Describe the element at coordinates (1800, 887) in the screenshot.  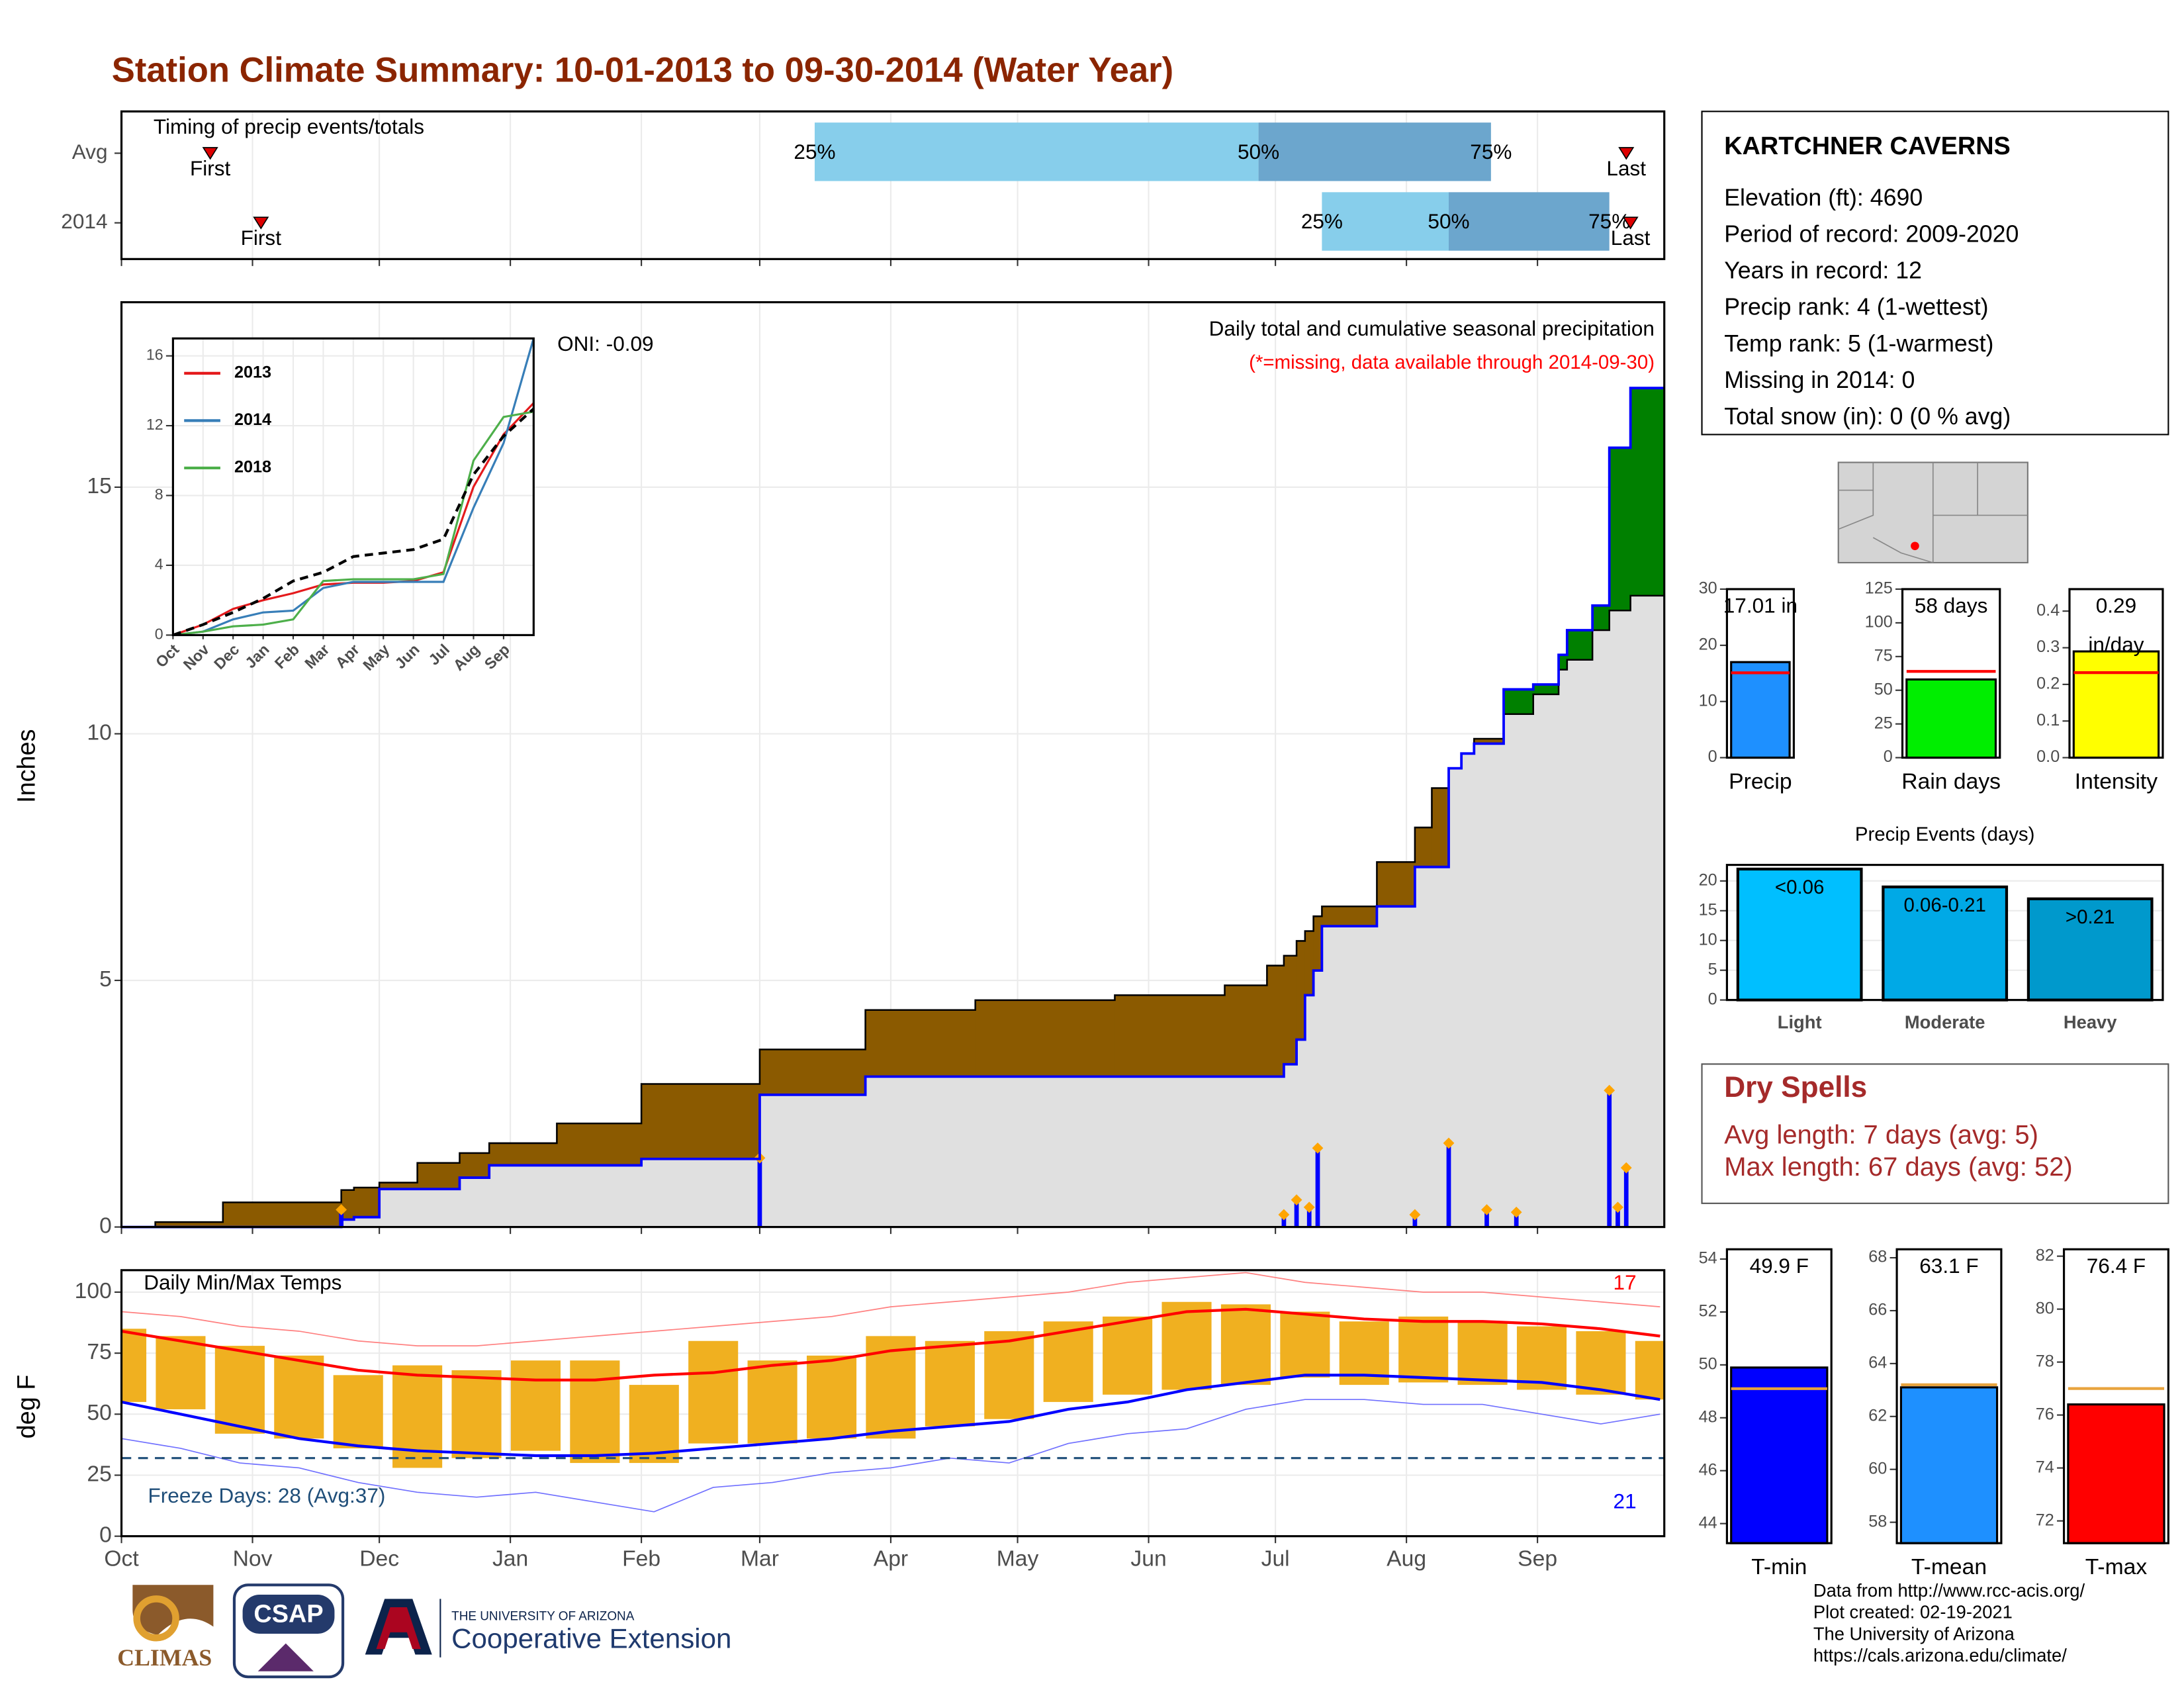
I see `event-bar-label: <0.06` at that location.